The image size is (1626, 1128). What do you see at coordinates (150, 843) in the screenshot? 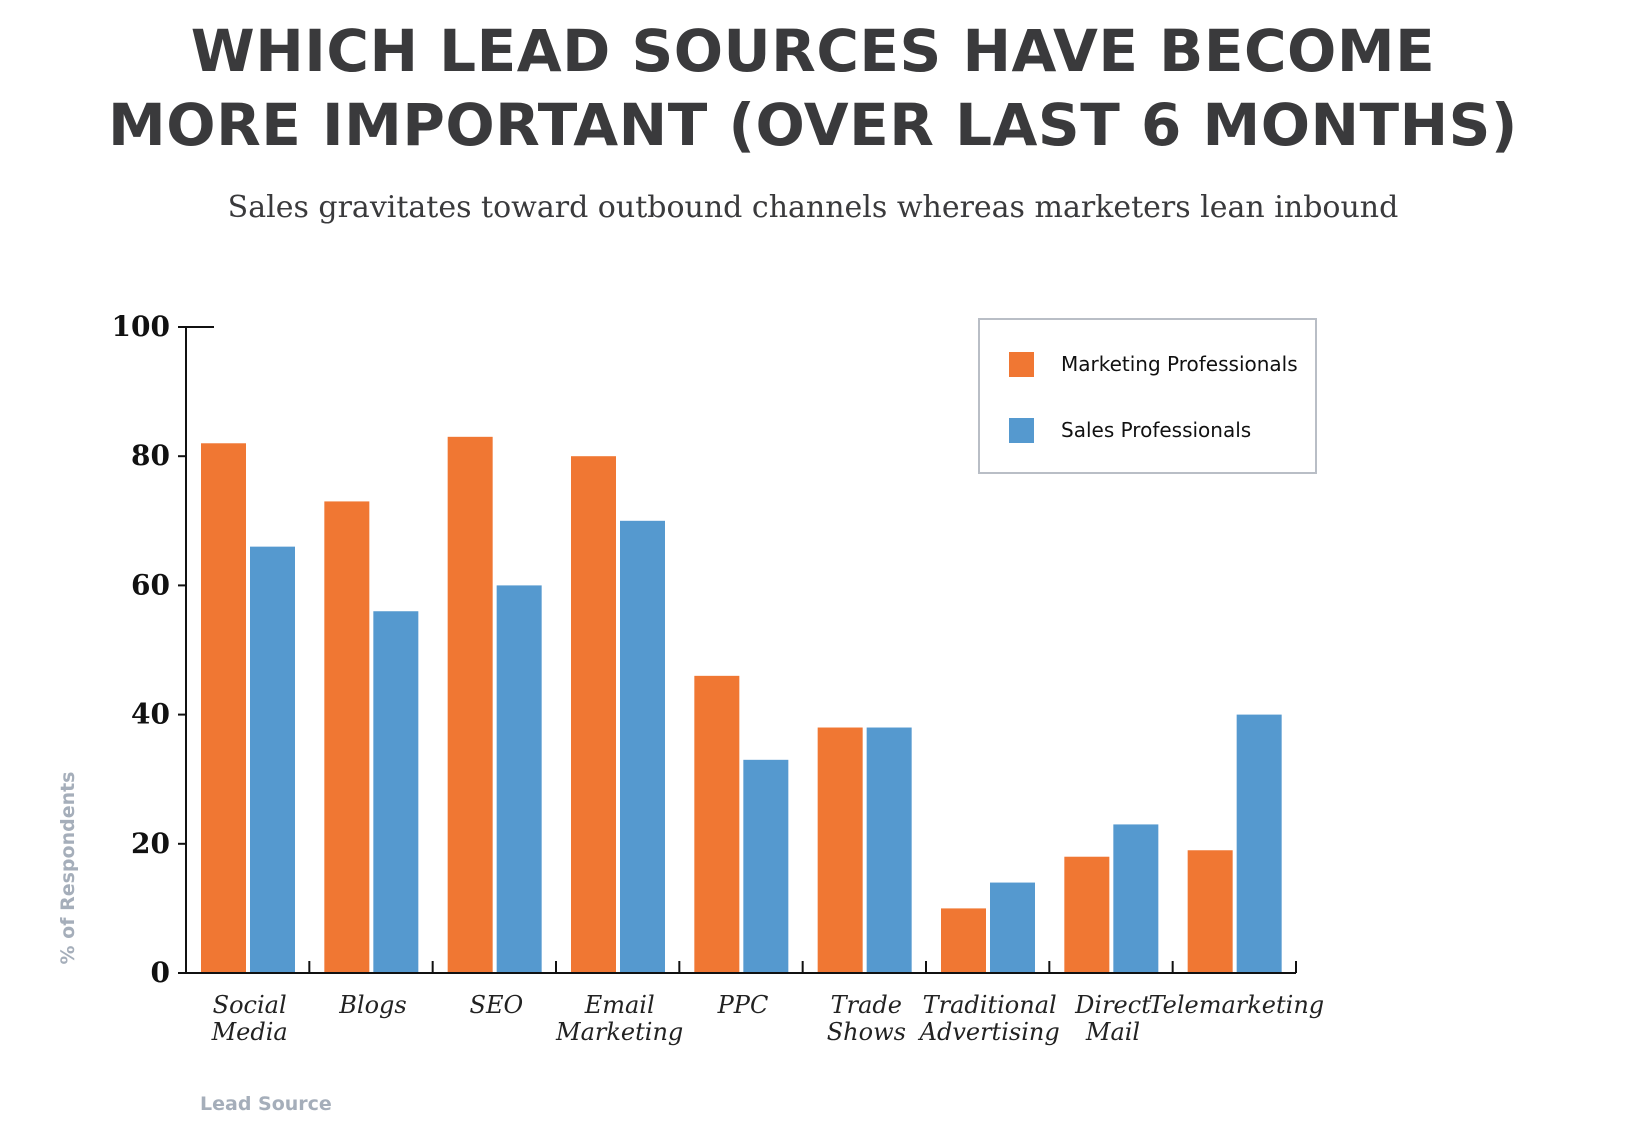
I see `y-tick-label: 20` at bounding box center [150, 843].